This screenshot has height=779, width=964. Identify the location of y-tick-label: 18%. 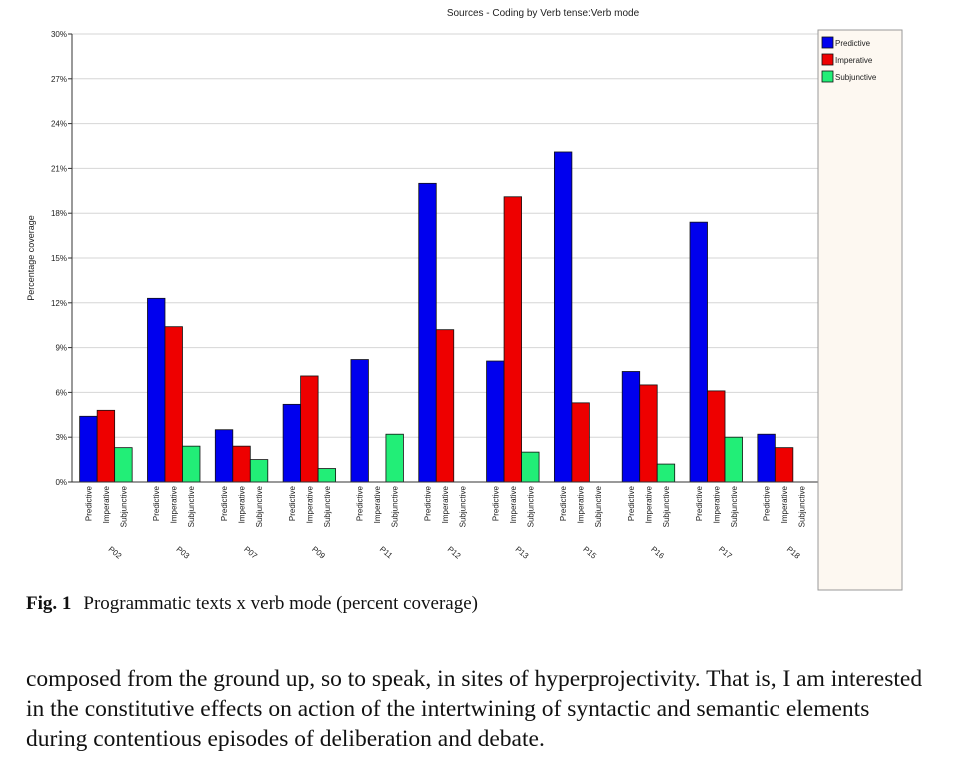
(59, 213).